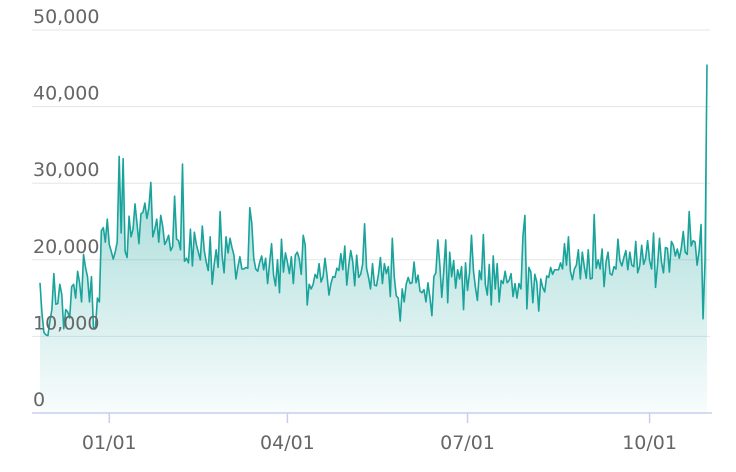 The height and width of the screenshot is (472, 736). What do you see at coordinates (66, 208) in the screenshot?
I see `y-axis-tick-labels: 0 10,000 20,000 30,000 40,000 50,000` at bounding box center [66, 208].